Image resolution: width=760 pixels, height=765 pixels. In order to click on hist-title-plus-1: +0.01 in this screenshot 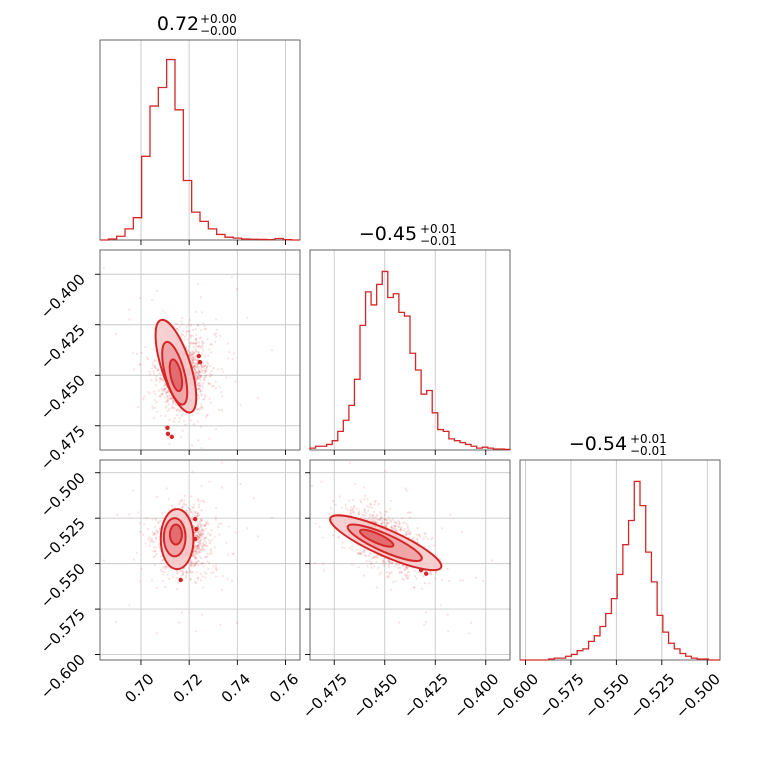, I will do `click(438, 229)`.